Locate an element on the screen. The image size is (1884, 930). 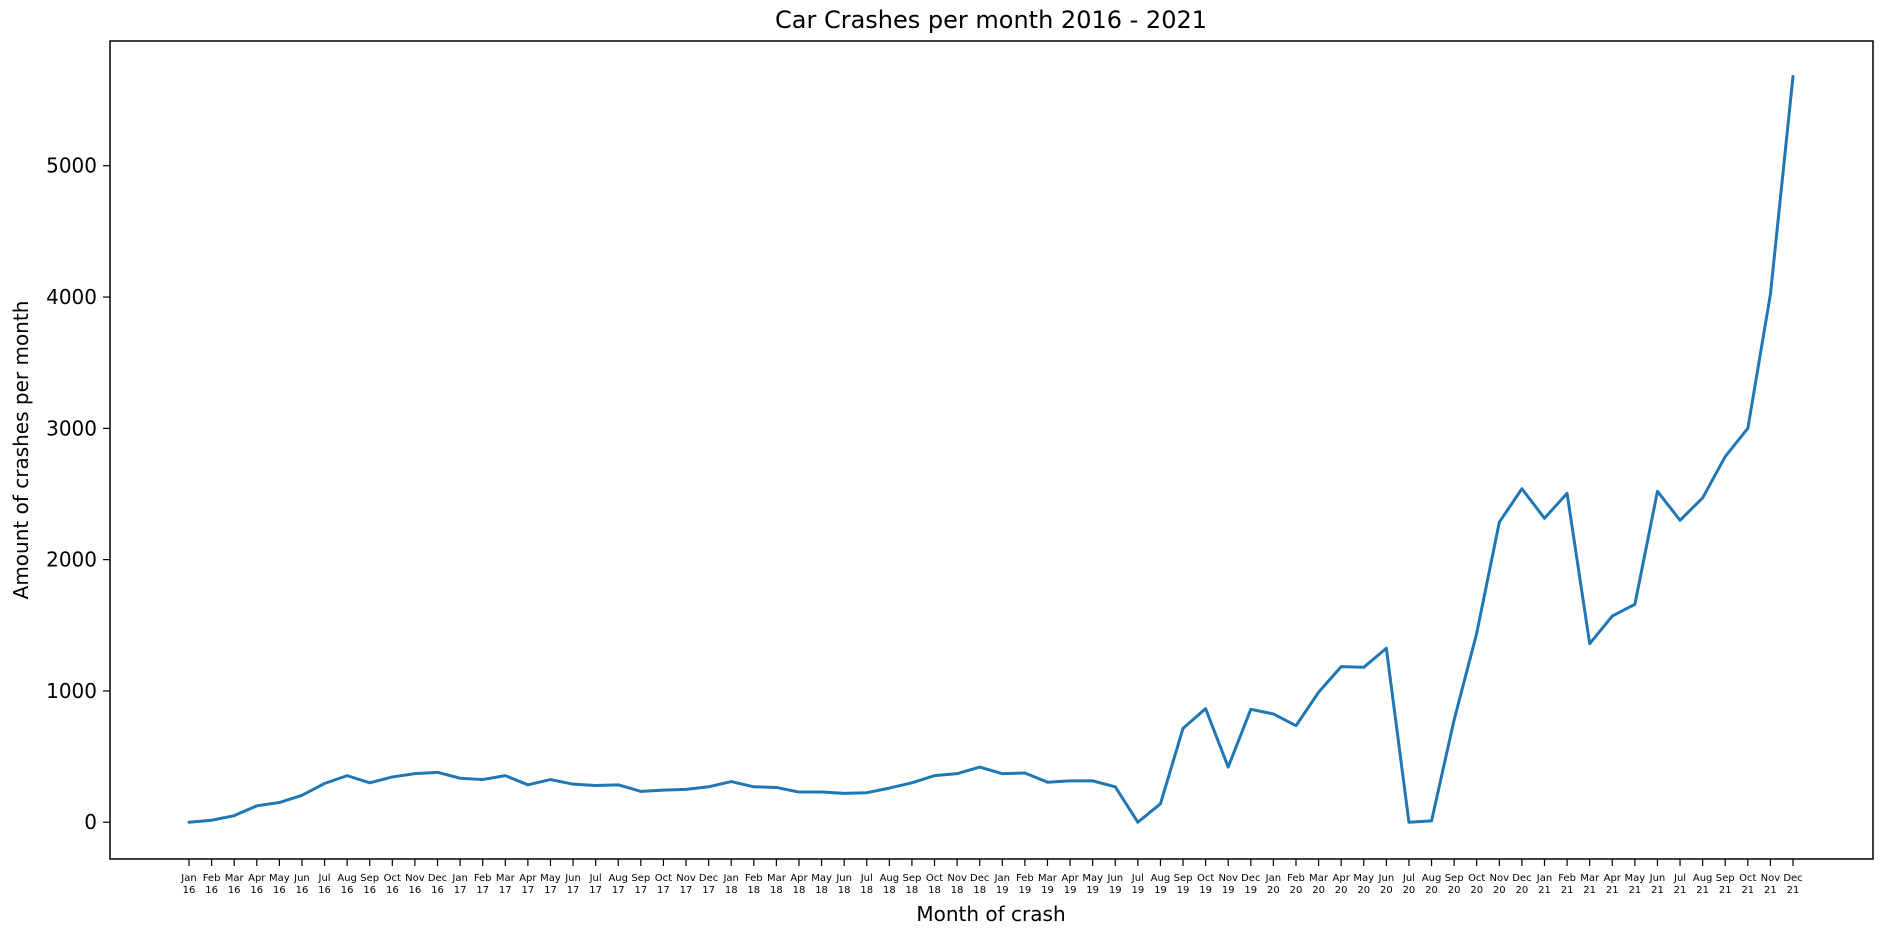
x-tick-label: Aug 19 is located at coordinates (1161, 884).